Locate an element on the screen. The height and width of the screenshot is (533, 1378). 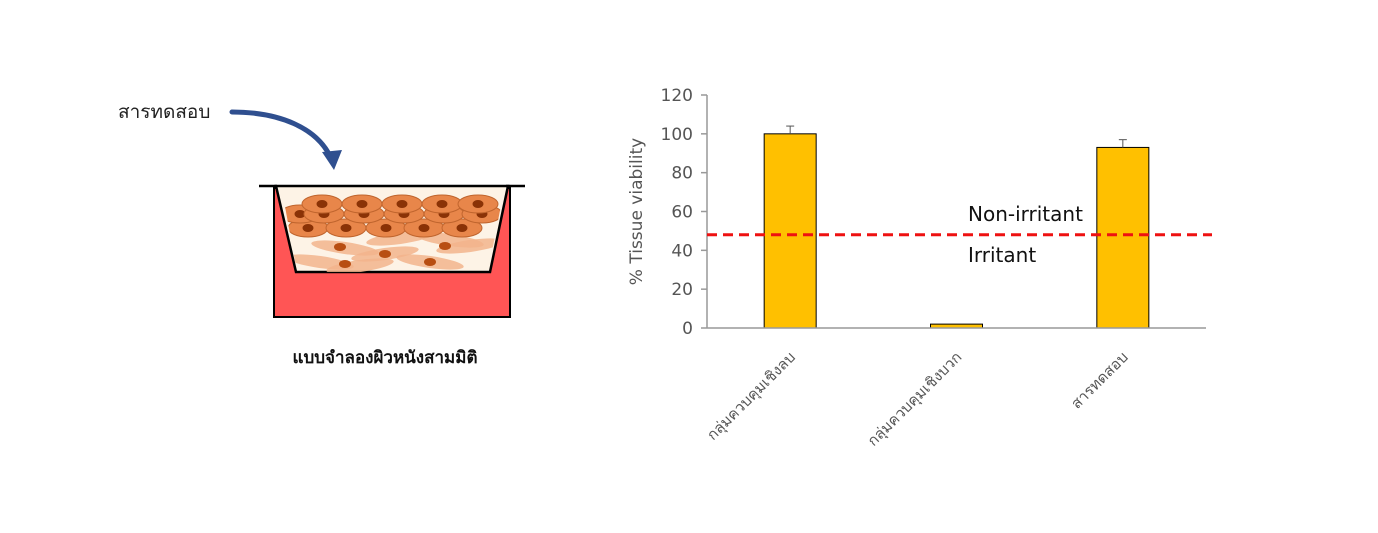
keratinocyte-cells is located at coordinates (392, 216).